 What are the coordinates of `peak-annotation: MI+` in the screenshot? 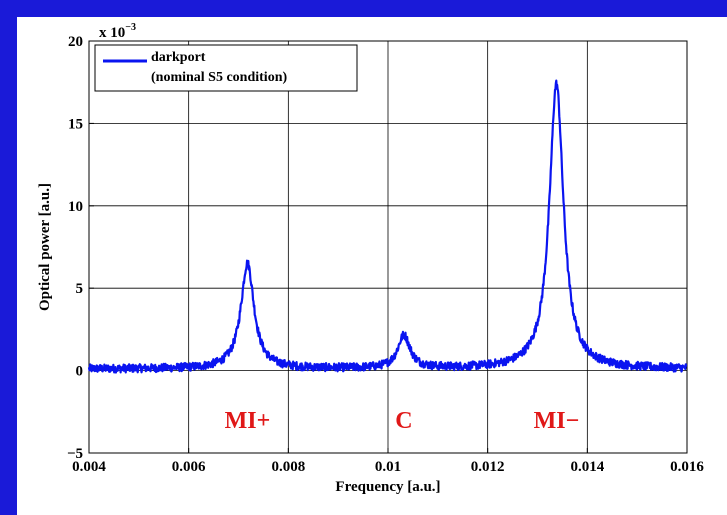 It's located at (248, 421).